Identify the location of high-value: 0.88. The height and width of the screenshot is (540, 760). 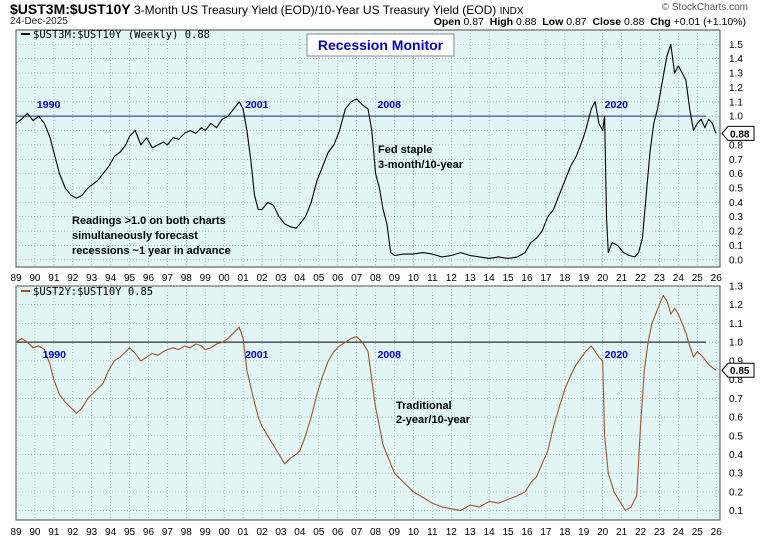
(526, 22).